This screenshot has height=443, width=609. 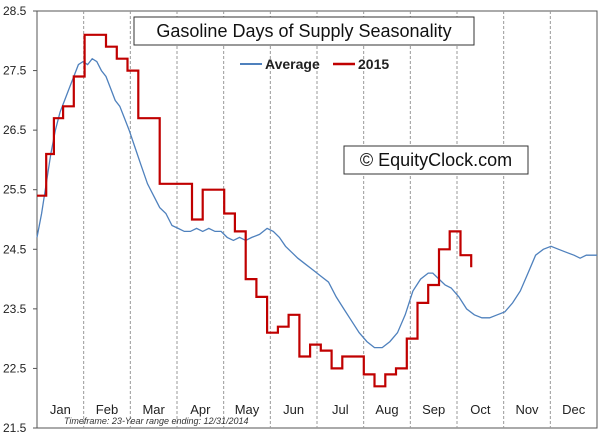 I want to click on x-tick-label: Oct, so click(x=480, y=409).